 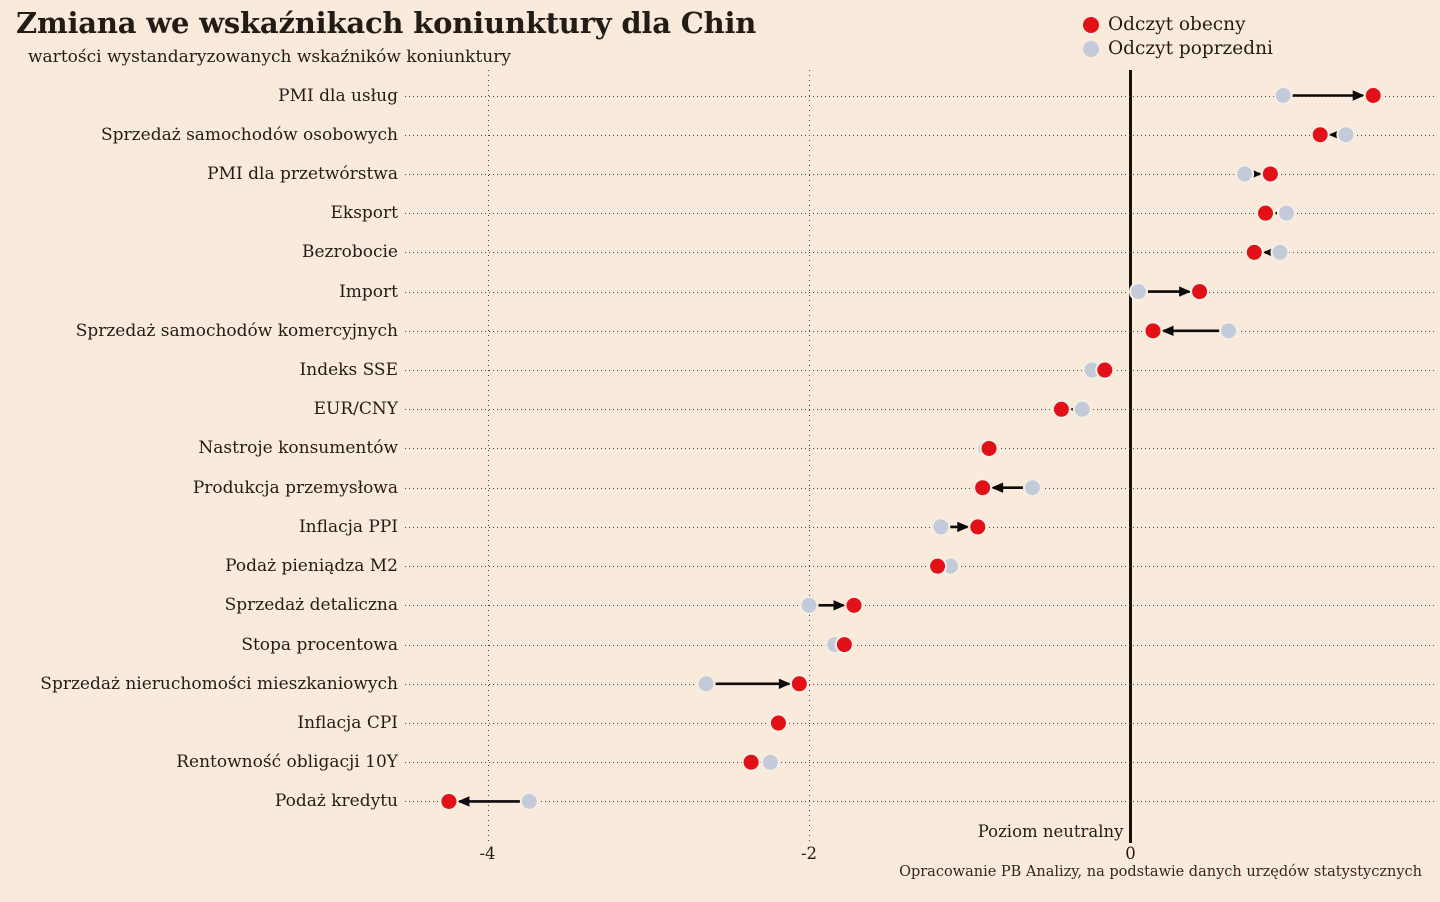 I want to click on category-label: PMI dla przetwórstwa, so click(x=302, y=173).